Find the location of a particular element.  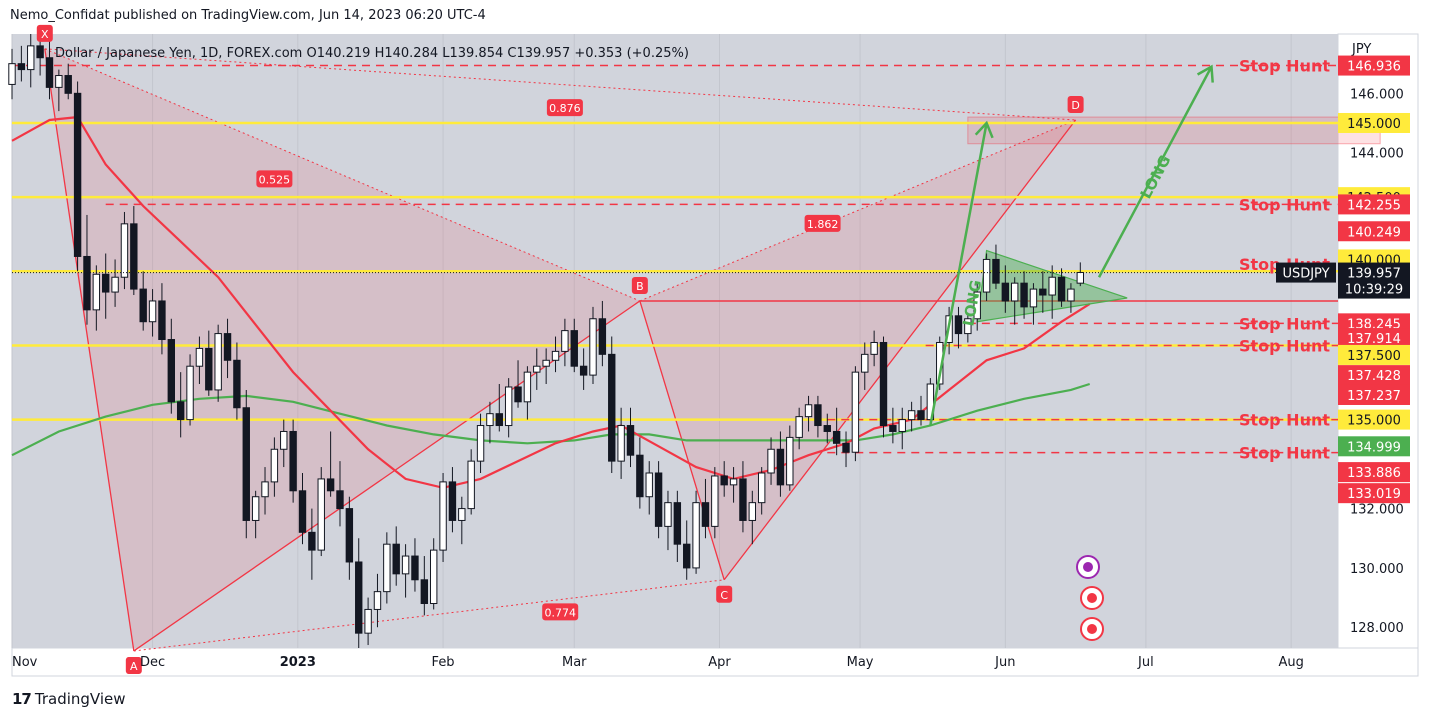

price-tick-label: 146.000 is located at coordinates (1377, 94).